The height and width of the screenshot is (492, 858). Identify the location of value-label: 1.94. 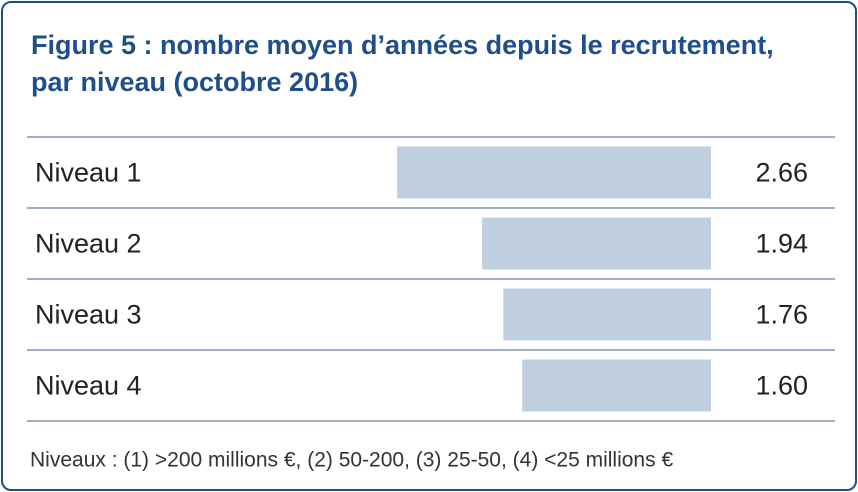
(781, 244).